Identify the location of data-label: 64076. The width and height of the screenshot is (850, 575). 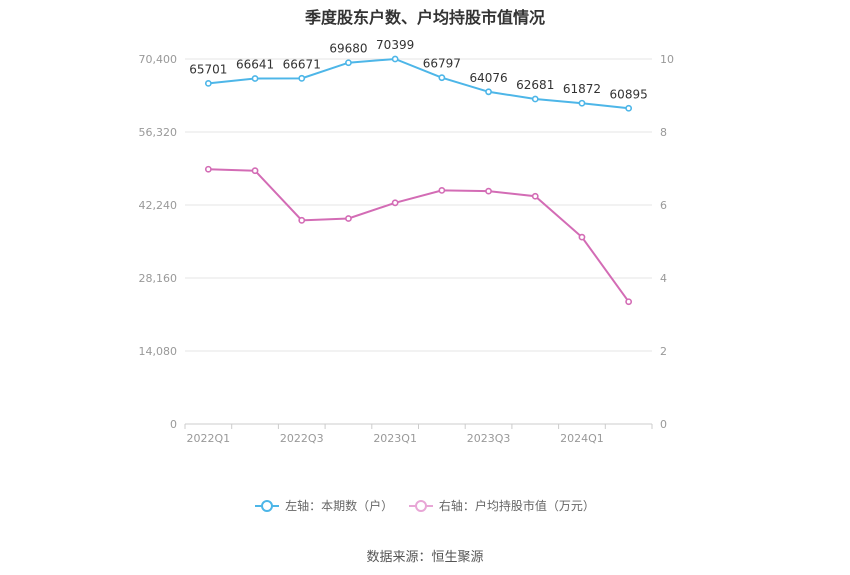
(488, 78).